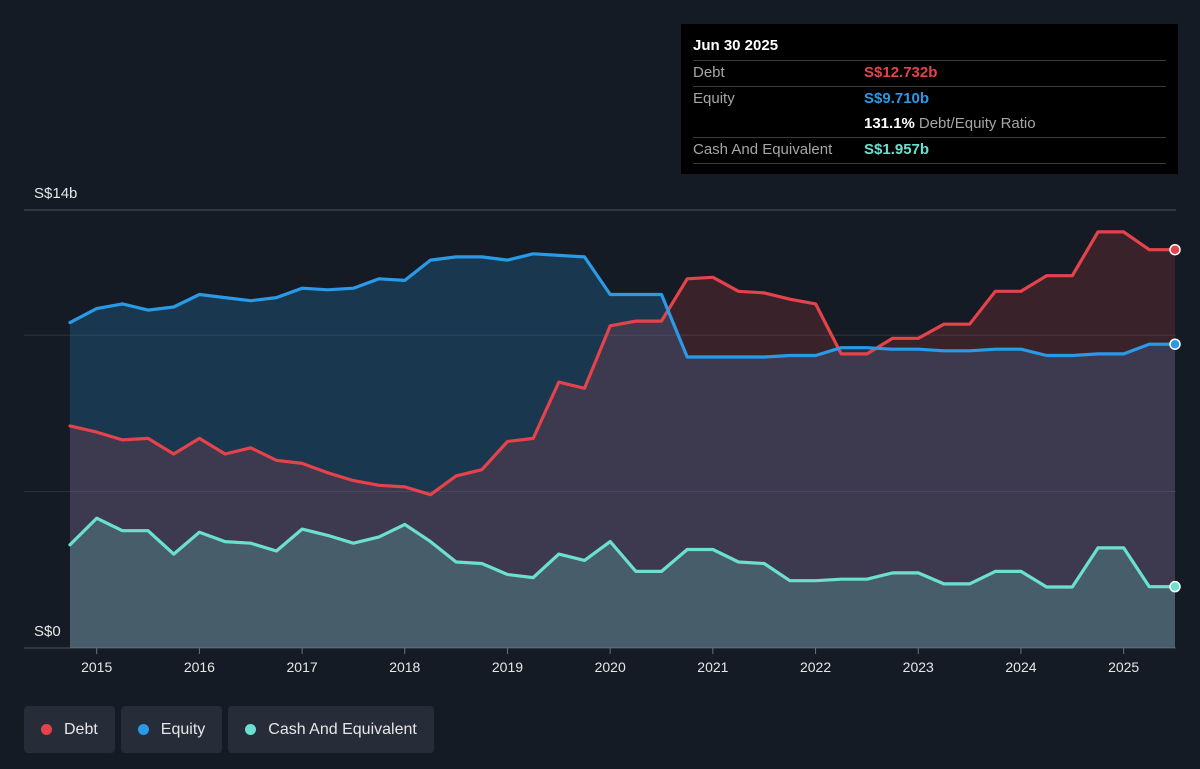 Image resolution: width=1200 pixels, height=769 pixels. Describe the element at coordinates (1020, 667) in the screenshot. I see `x-tick-label: 2024` at that location.